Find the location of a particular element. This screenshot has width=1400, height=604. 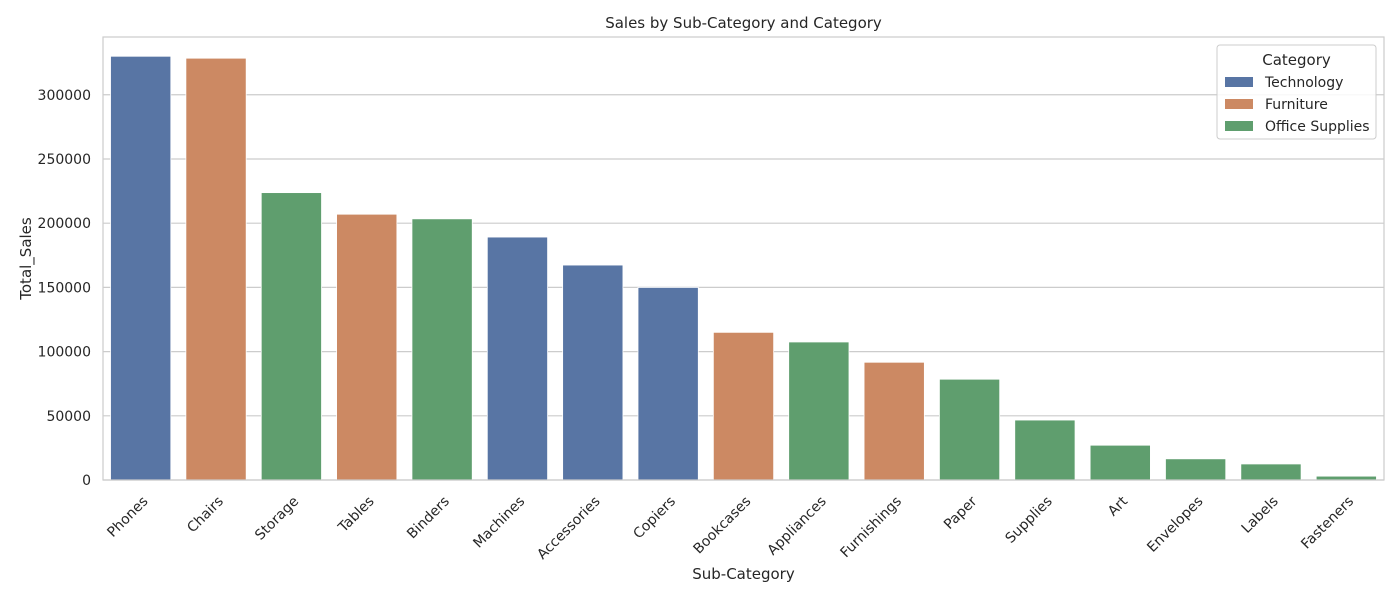

x-tick-label-fasteners: Fasteners is located at coordinates (1327, 523).